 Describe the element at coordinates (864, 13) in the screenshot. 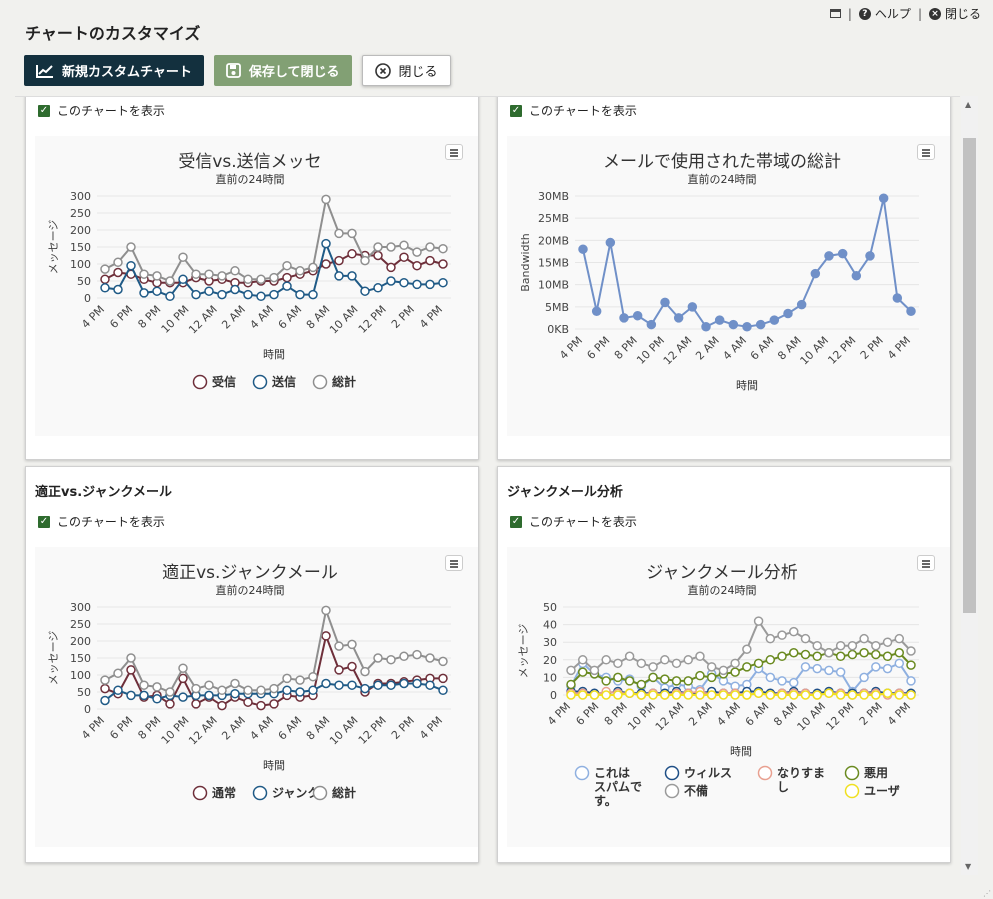

I see `help-icon: ?` at that location.